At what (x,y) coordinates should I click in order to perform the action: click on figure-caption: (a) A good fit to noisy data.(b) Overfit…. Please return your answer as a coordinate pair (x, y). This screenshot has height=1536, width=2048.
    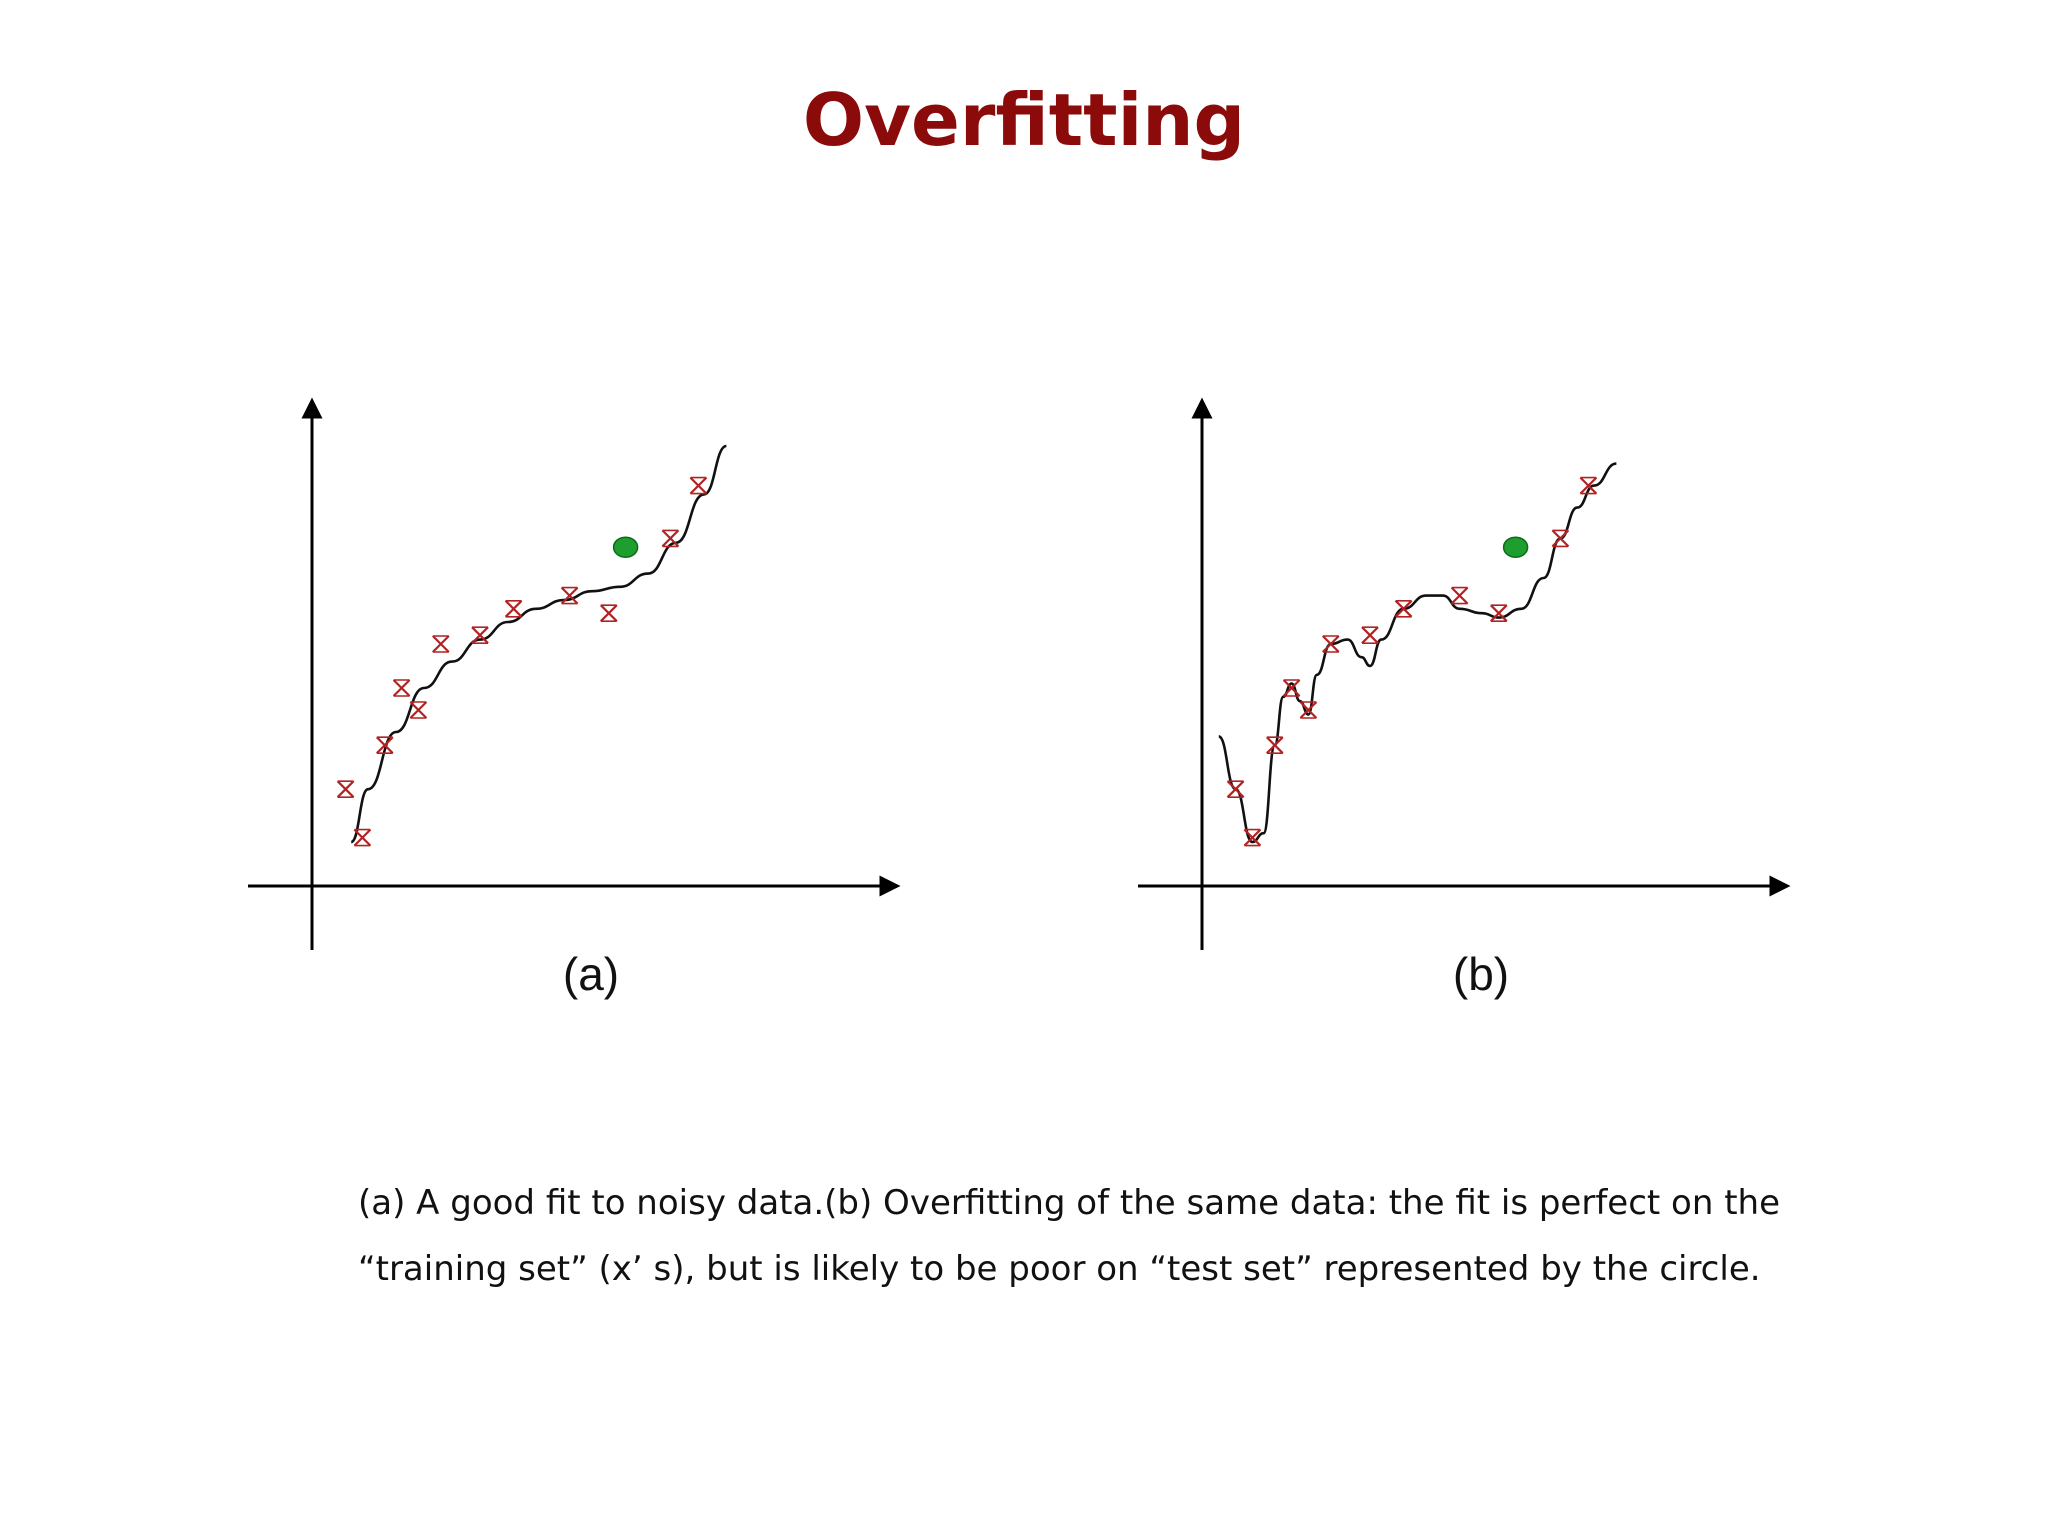
    Looking at the image, I should click on (1069, 1236).